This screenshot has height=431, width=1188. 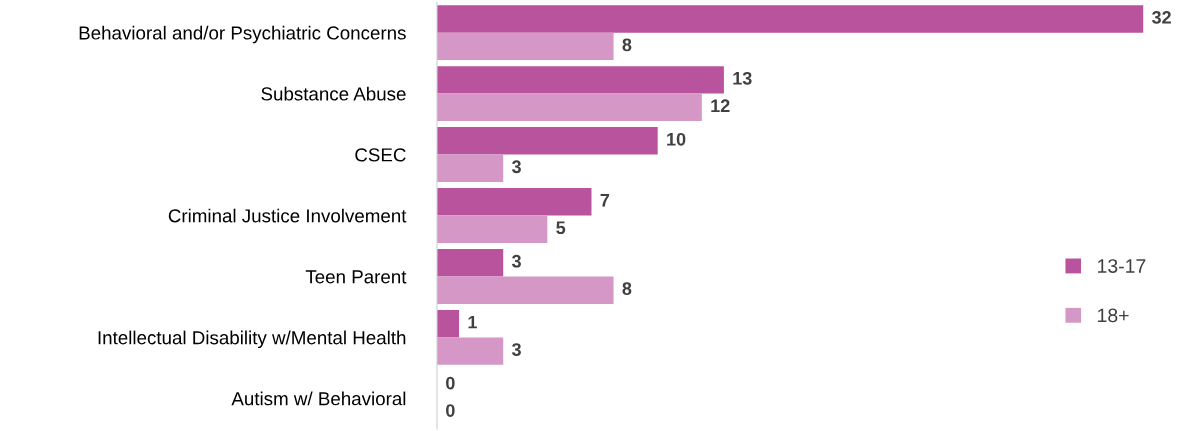 I want to click on data-label: 32, so click(x=1161, y=17).